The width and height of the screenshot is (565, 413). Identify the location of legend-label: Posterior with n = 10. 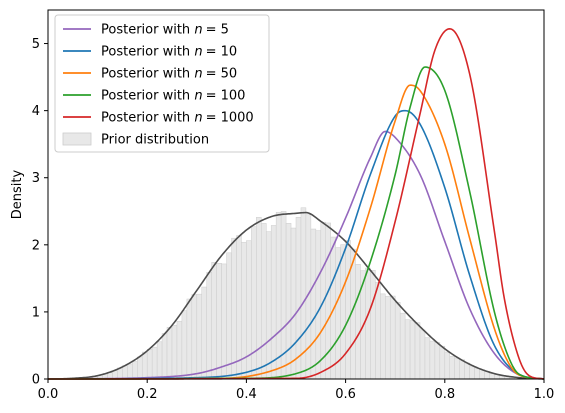
(169, 52).